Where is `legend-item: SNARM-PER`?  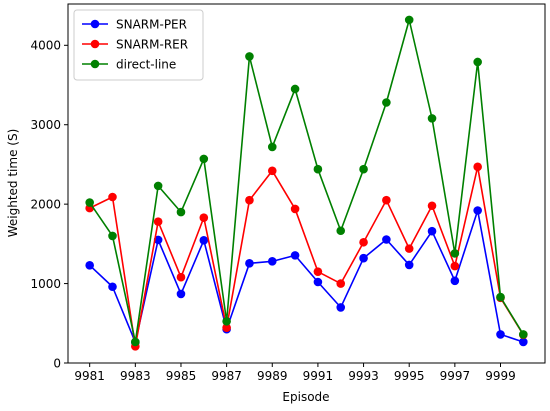
legend-item: SNARM-PER is located at coordinates (134, 24).